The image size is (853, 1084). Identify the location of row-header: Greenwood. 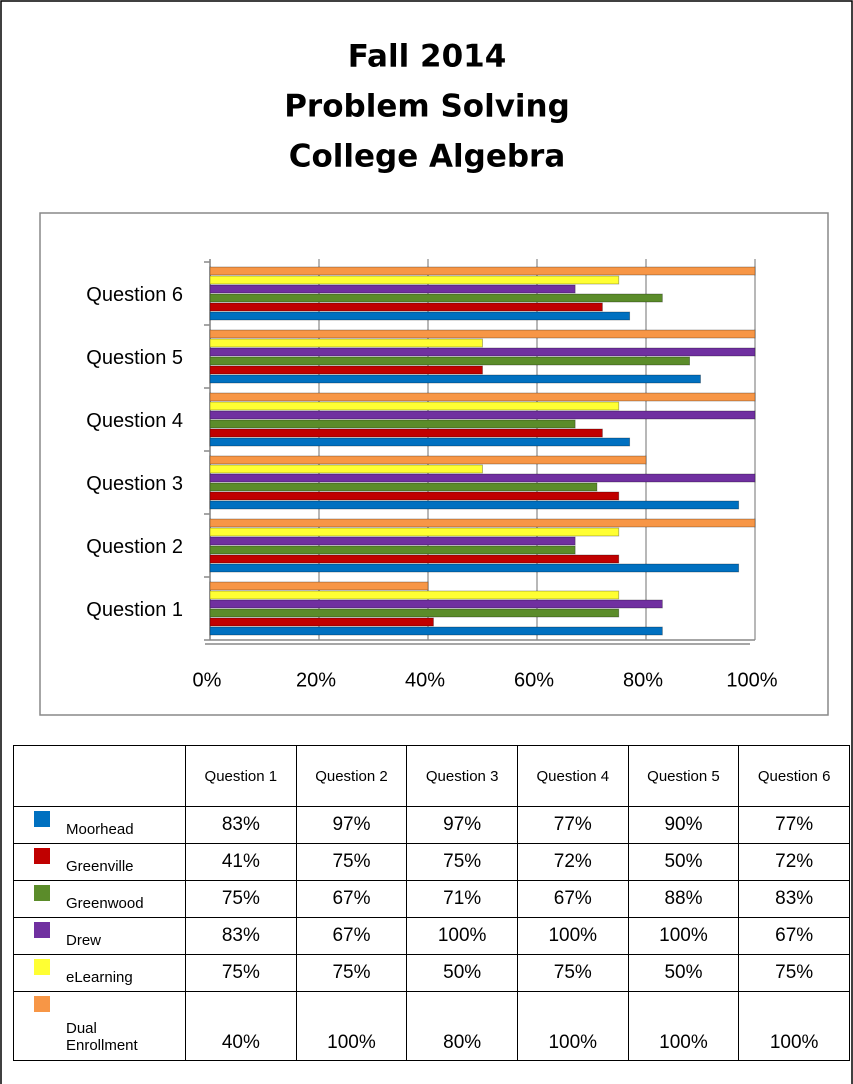
(99, 899).